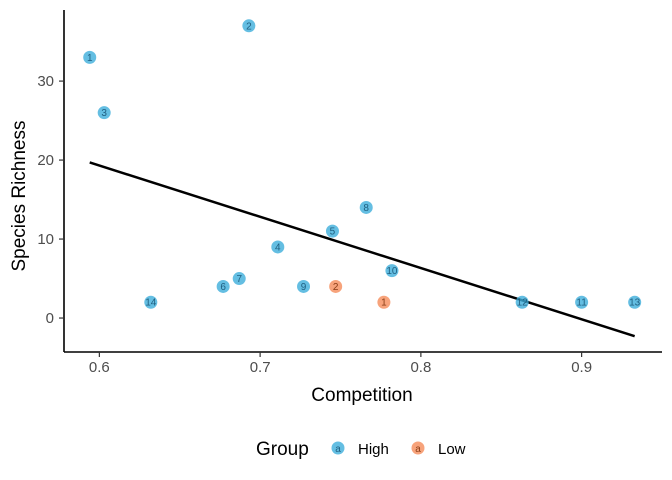 Image resolution: width=672 pixels, height=480 pixels. What do you see at coordinates (361, 395) in the screenshot?
I see `x-axis-title: Competition` at bounding box center [361, 395].